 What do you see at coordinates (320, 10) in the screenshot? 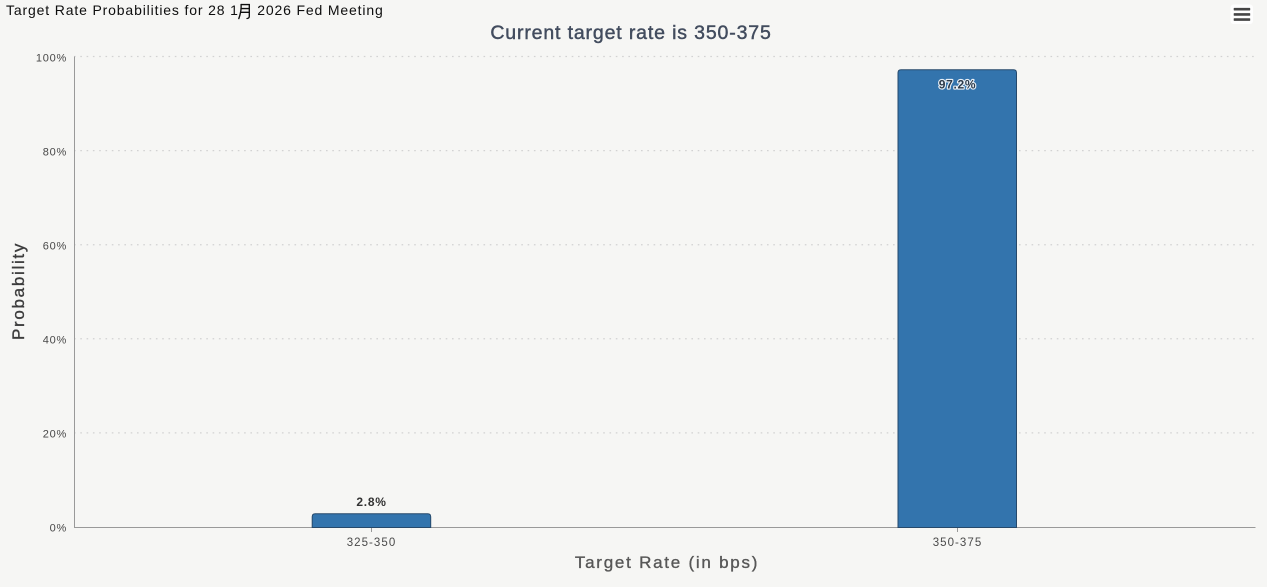
I see `svg-text: 2026 Fed Meeting` at bounding box center [320, 10].